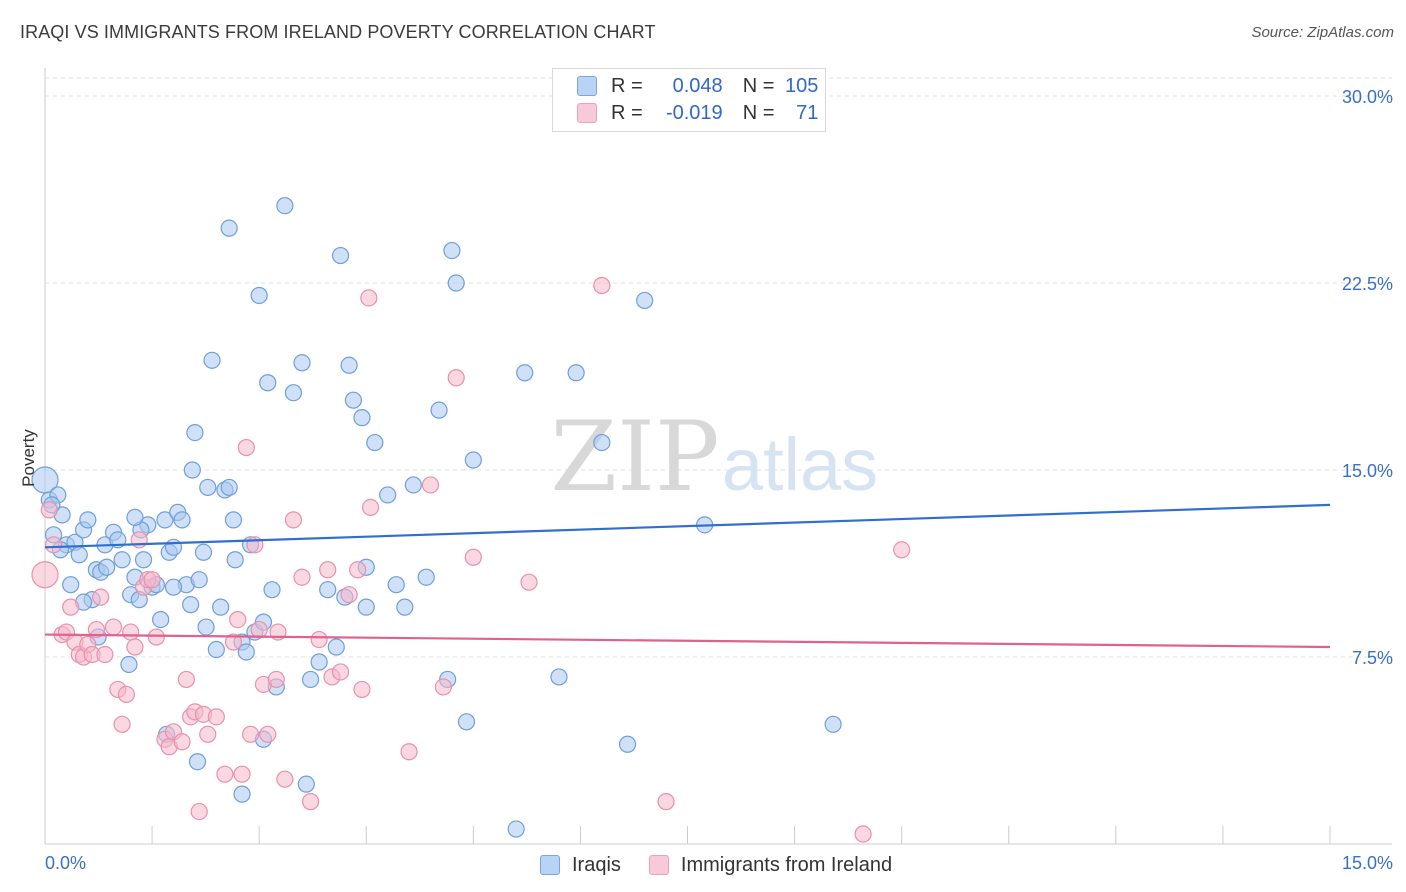  What do you see at coordinates (634, 457) in the screenshot?
I see `watermark-zip: ZIP` at bounding box center [634, 457].